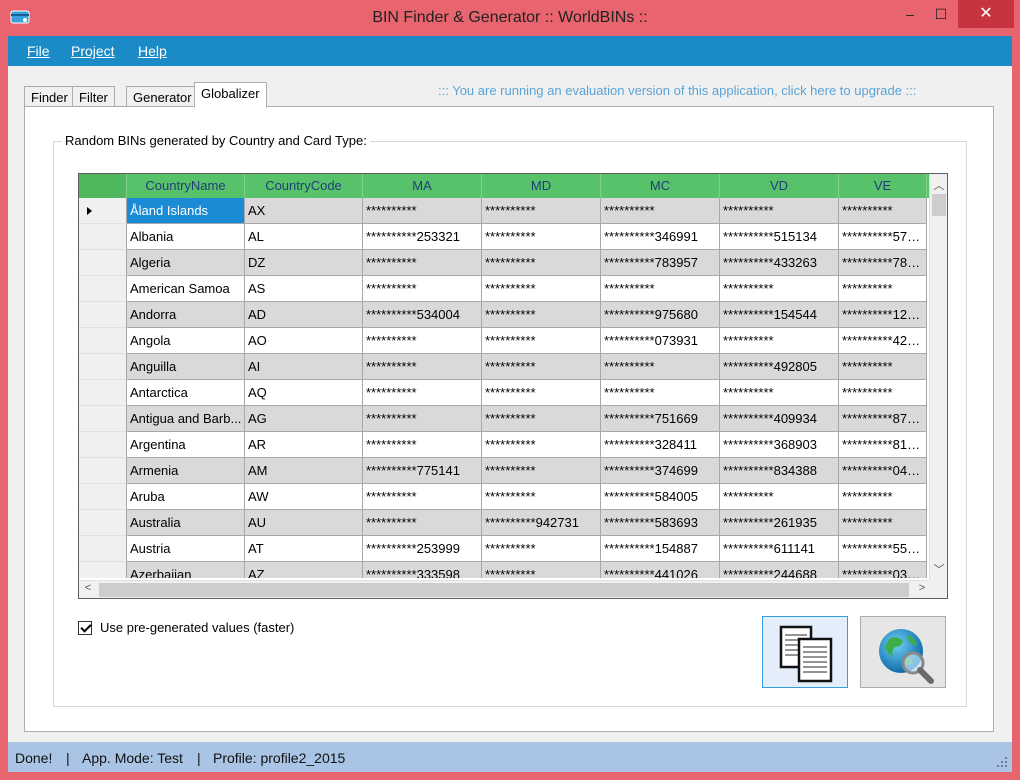 The width and height of the screenshot is (1020, 780). What do you see at coordinates (422, 570) in the screenshot?
I see `cell-ma: **********333598` at bounding box center [422, 570].